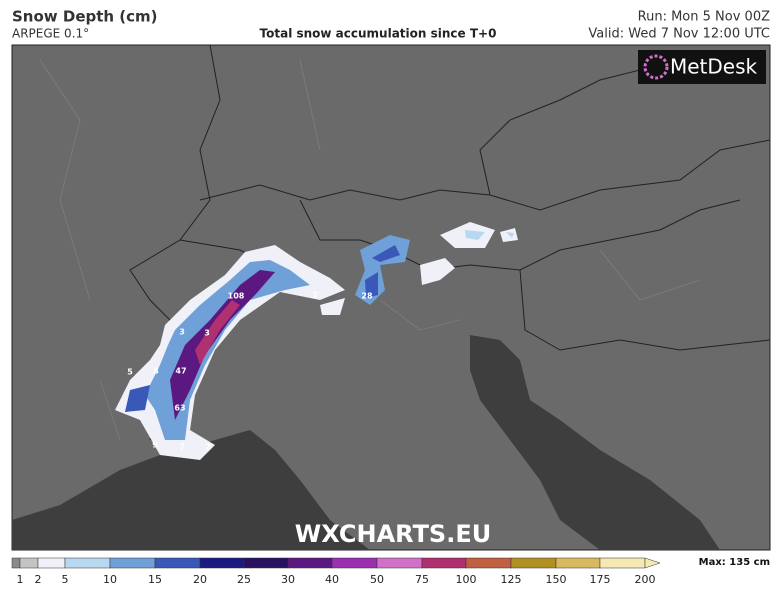  I want to click on legend-tick-label: 10, so click(110, 579).